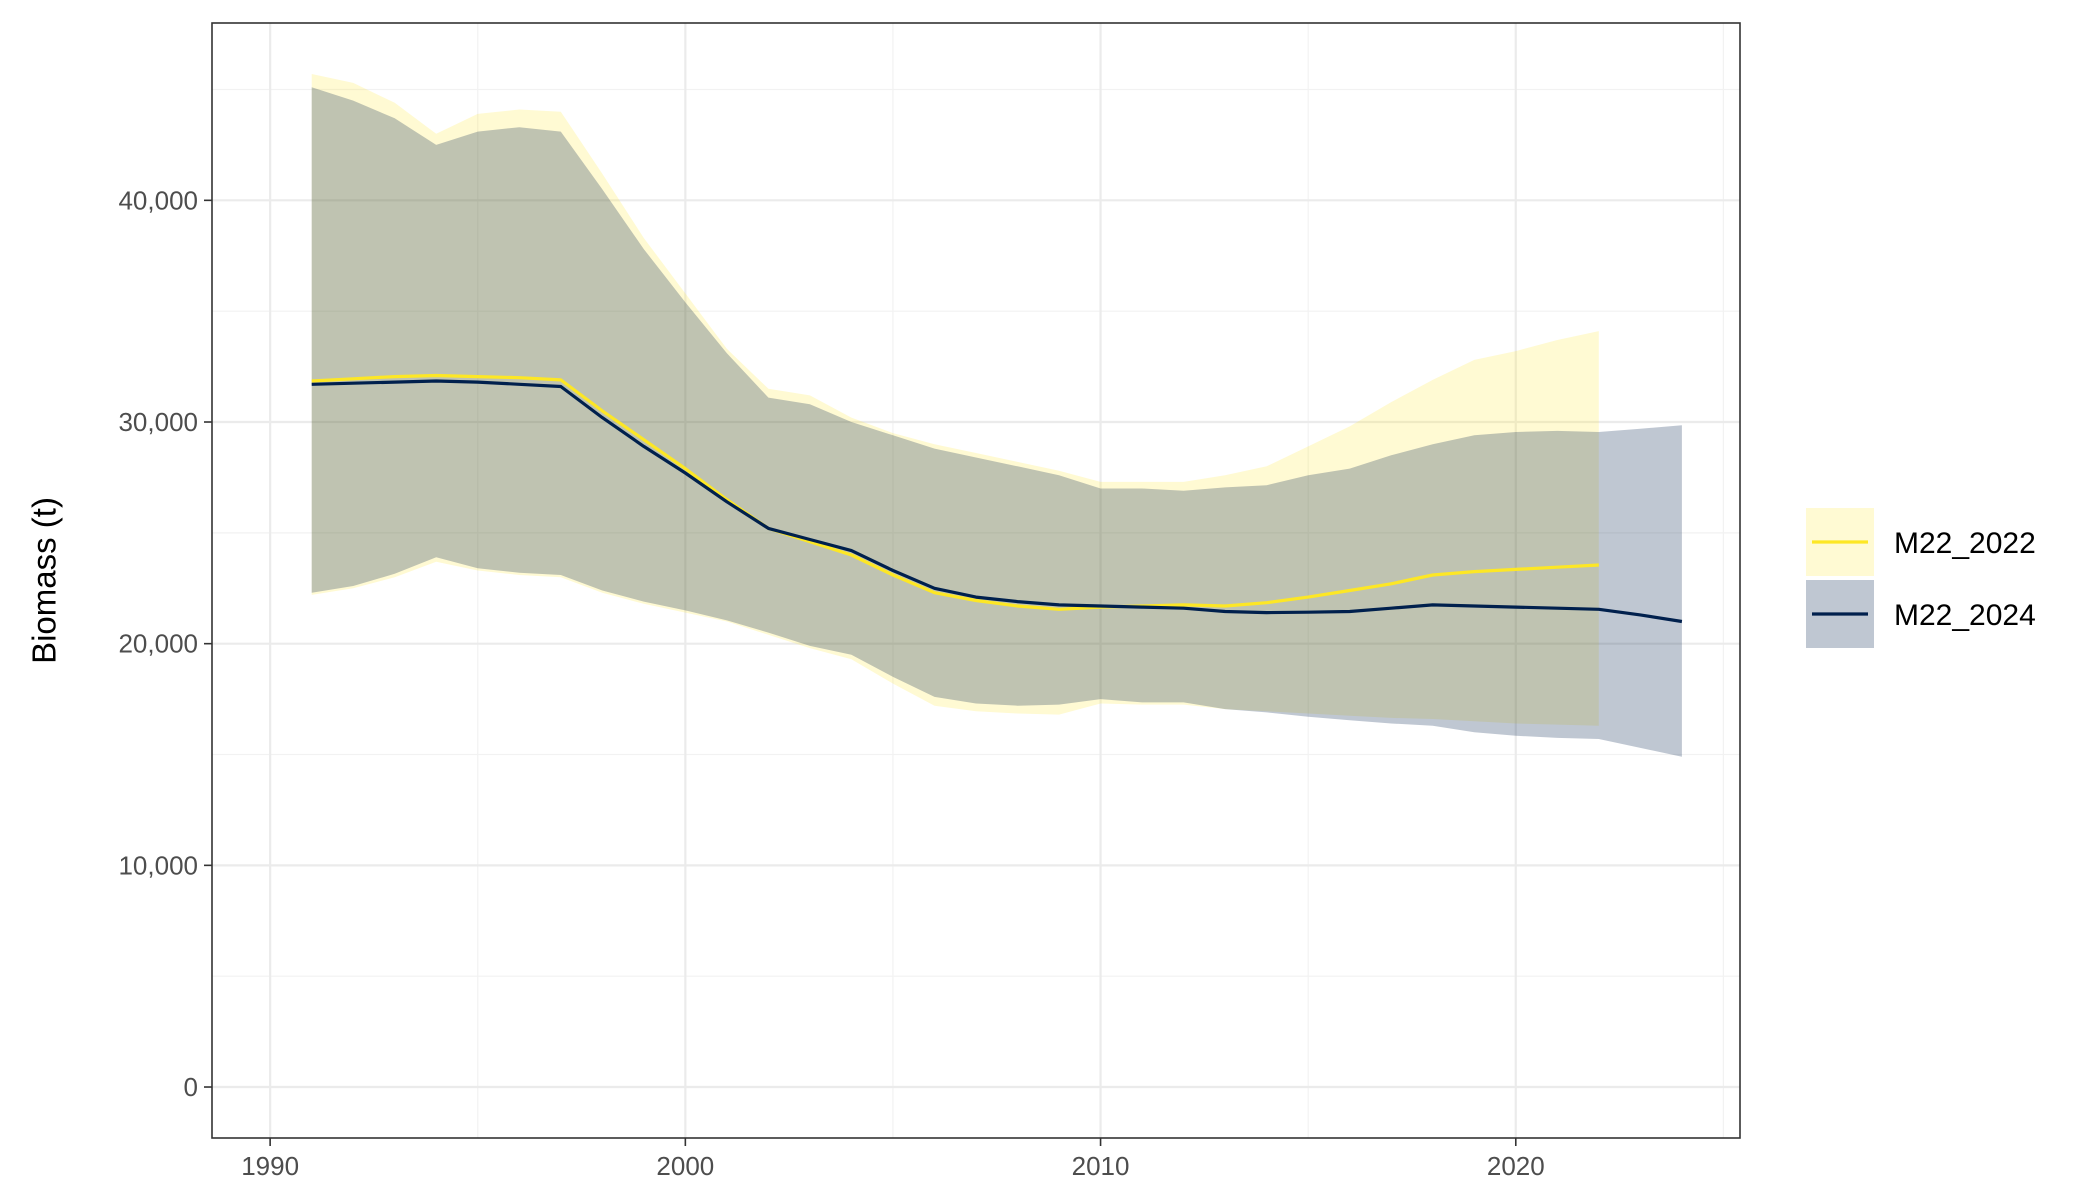 This screenshot has height=1200, width=2100. Describe the element at coordinates (1516, 1166) in the screenshot. I see `x-tick-label: 2020` at that location.